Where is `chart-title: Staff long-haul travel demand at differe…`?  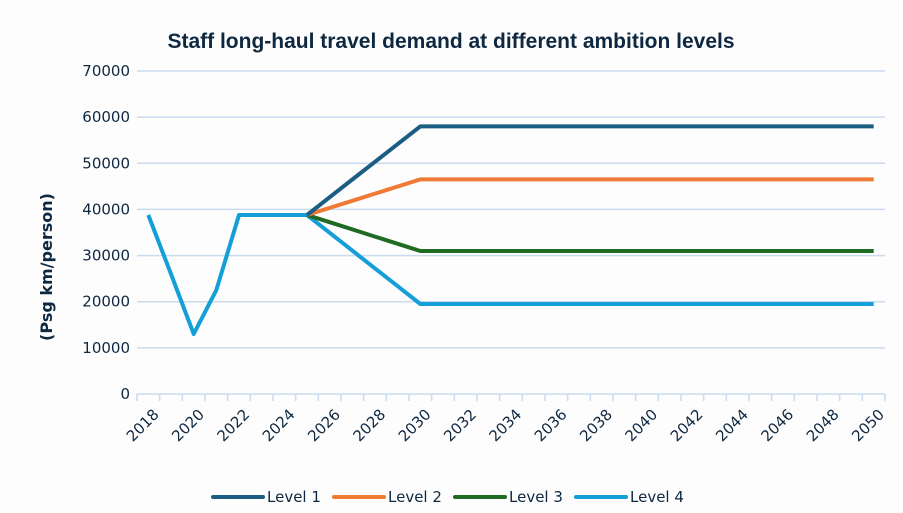
chart-title: Staff long-haul travel demand at differe… is located at coordinates (450, 41).